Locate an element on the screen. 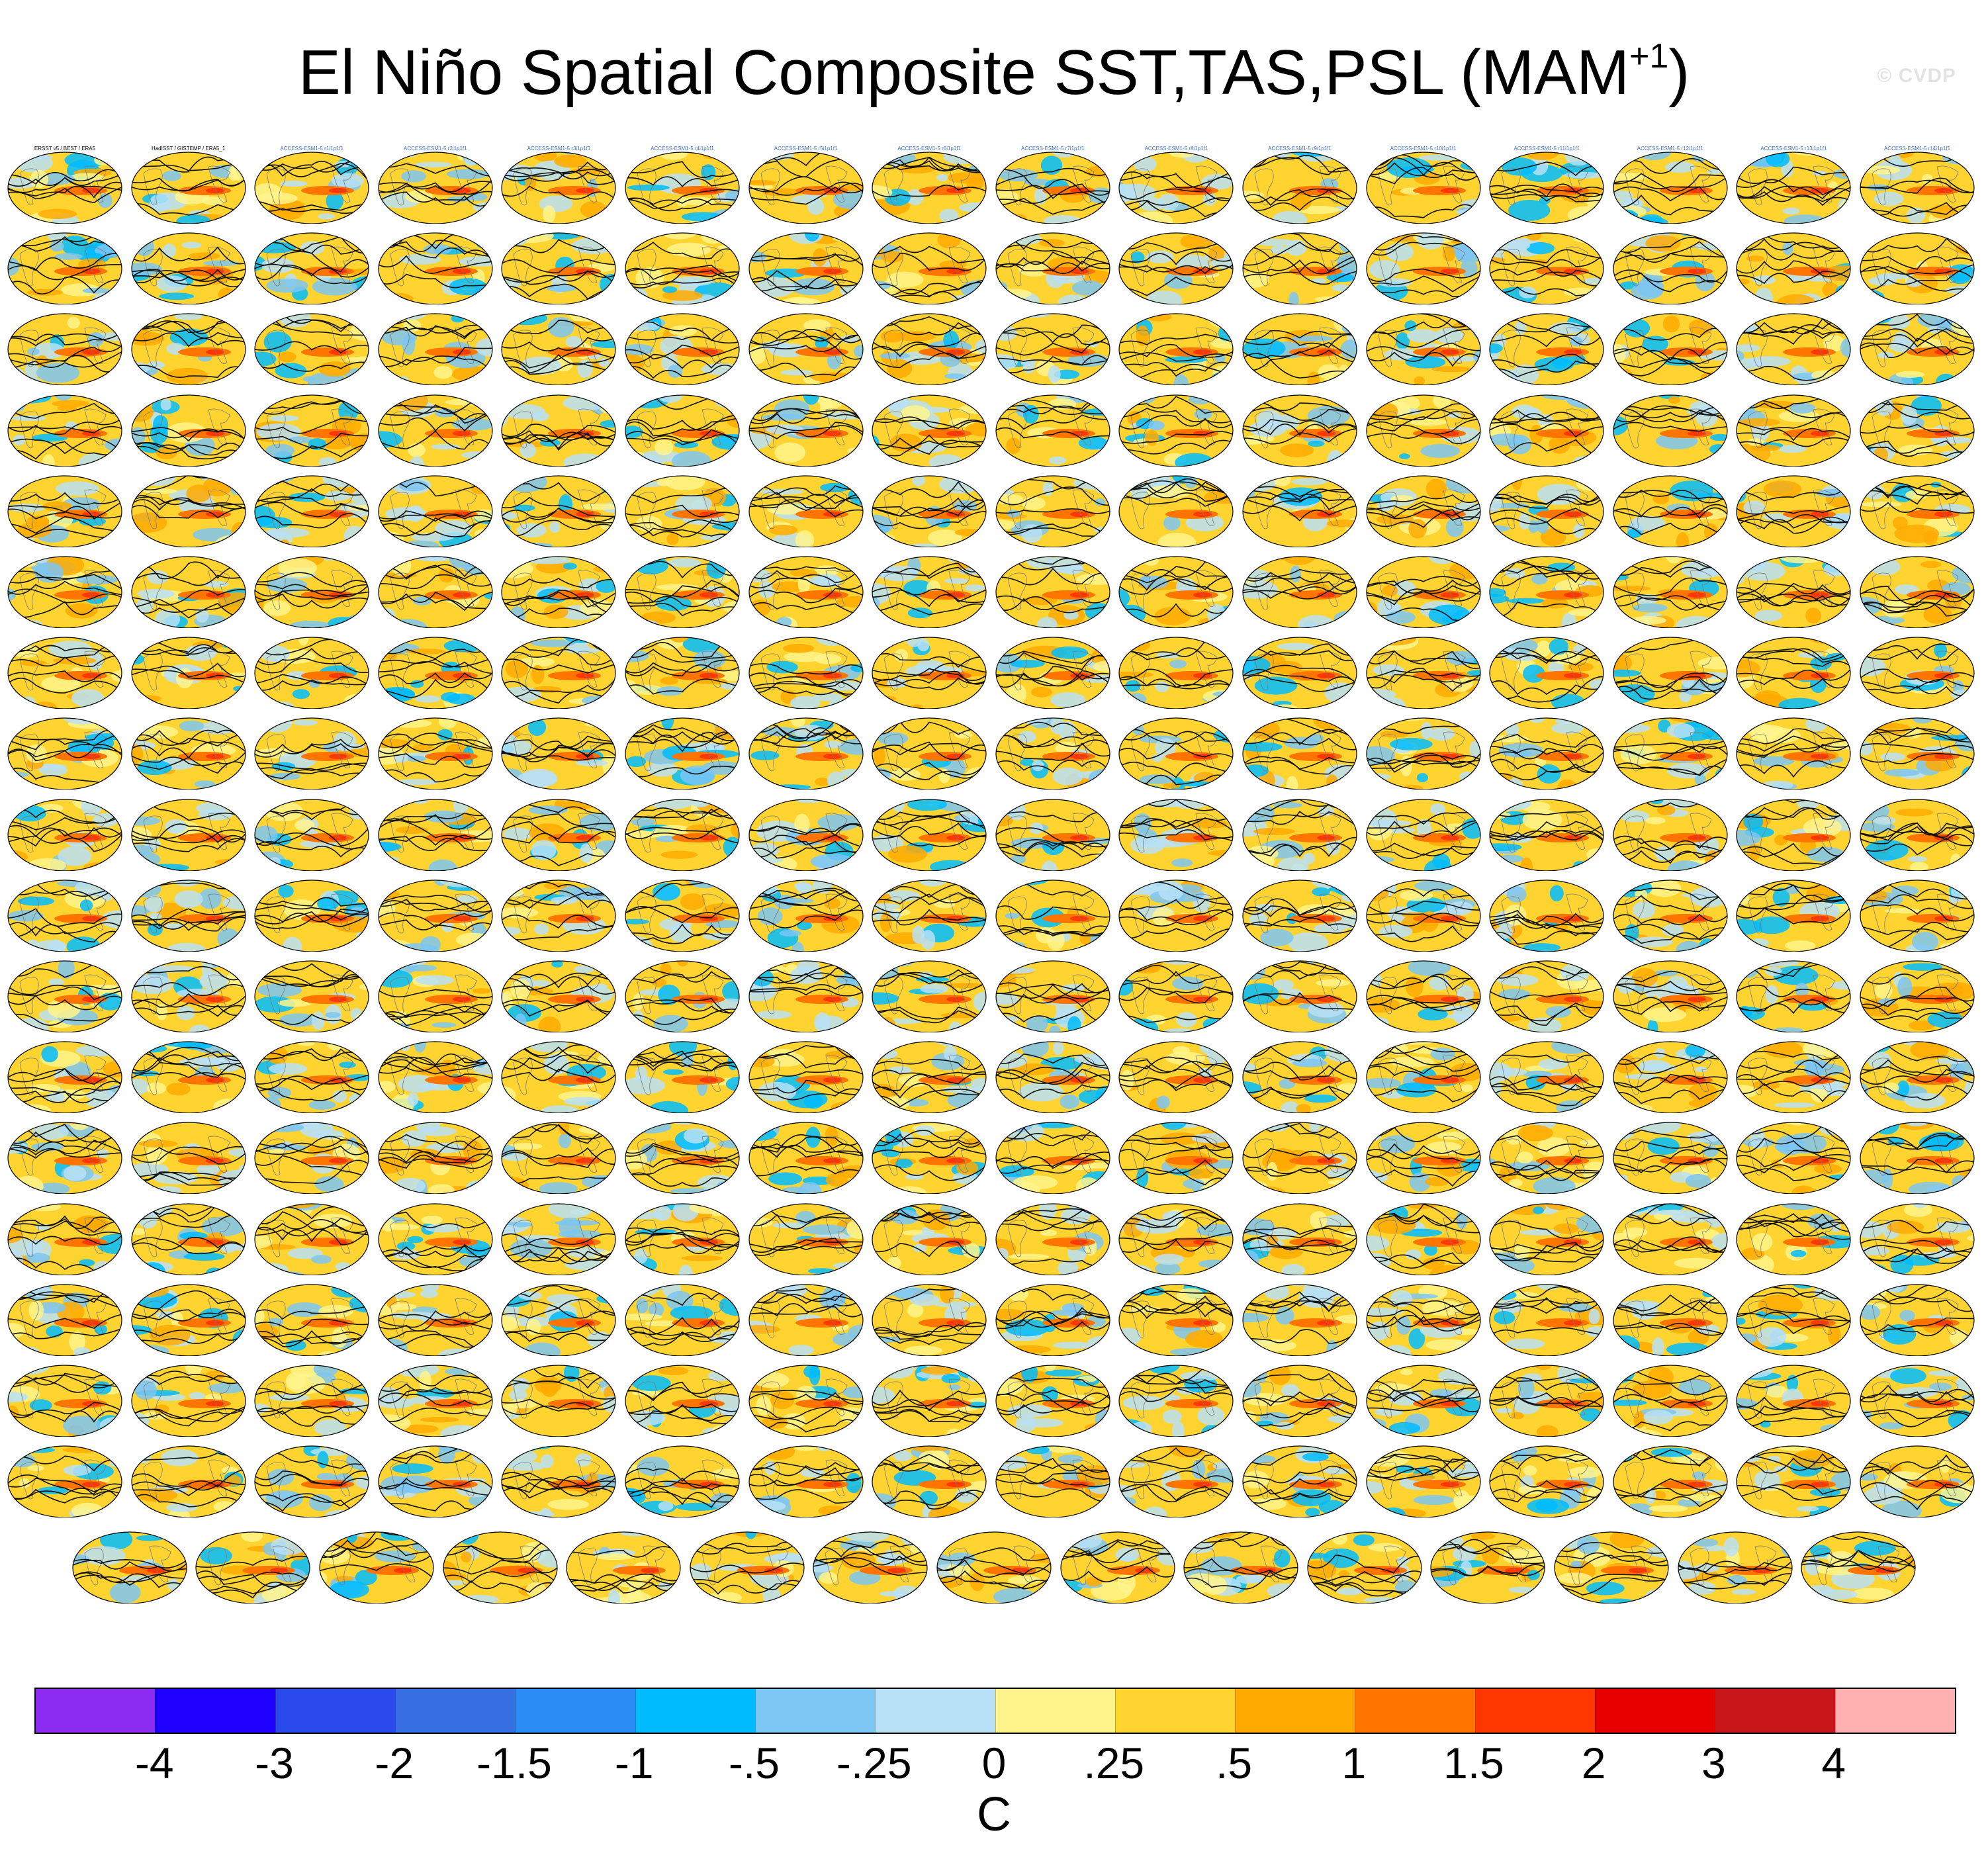 The image size is (1988, 1853). panel-title: ACCESS-ESM1-5 r9i1p1f1 is located at coordinates (1300, 149).